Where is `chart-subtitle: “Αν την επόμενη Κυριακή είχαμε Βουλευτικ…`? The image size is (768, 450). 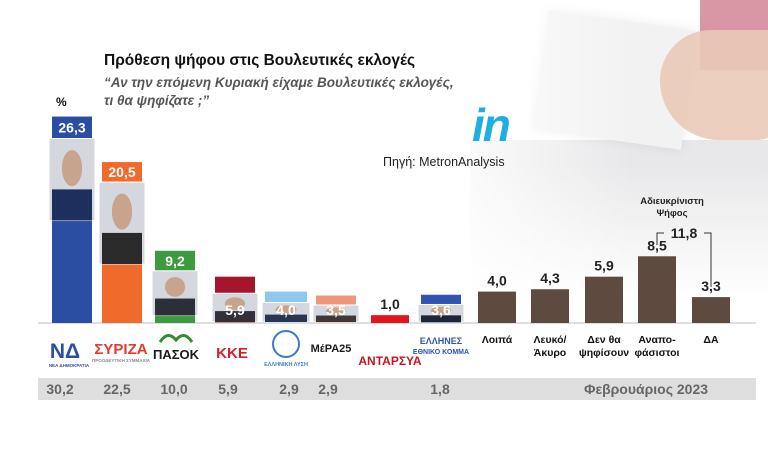 chart-subtitle: “Αν την επόμενη Κυριακή είχαμε Βουλευτικ… is located at coordinates (279, 91).